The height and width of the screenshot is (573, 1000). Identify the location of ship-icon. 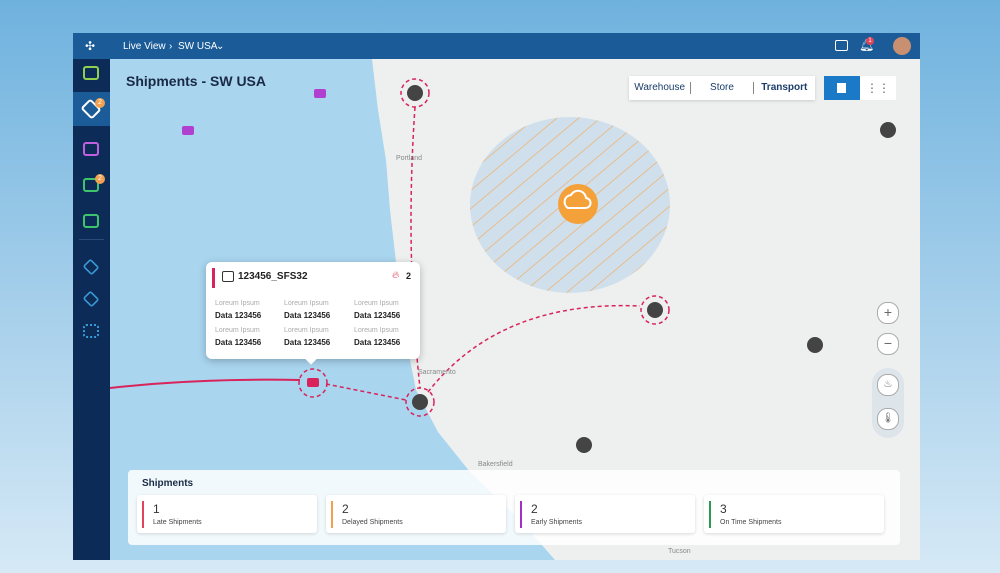
(228, 276).